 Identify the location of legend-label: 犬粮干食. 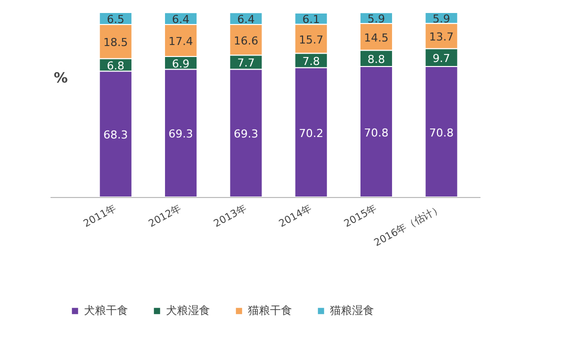
(106, 310).